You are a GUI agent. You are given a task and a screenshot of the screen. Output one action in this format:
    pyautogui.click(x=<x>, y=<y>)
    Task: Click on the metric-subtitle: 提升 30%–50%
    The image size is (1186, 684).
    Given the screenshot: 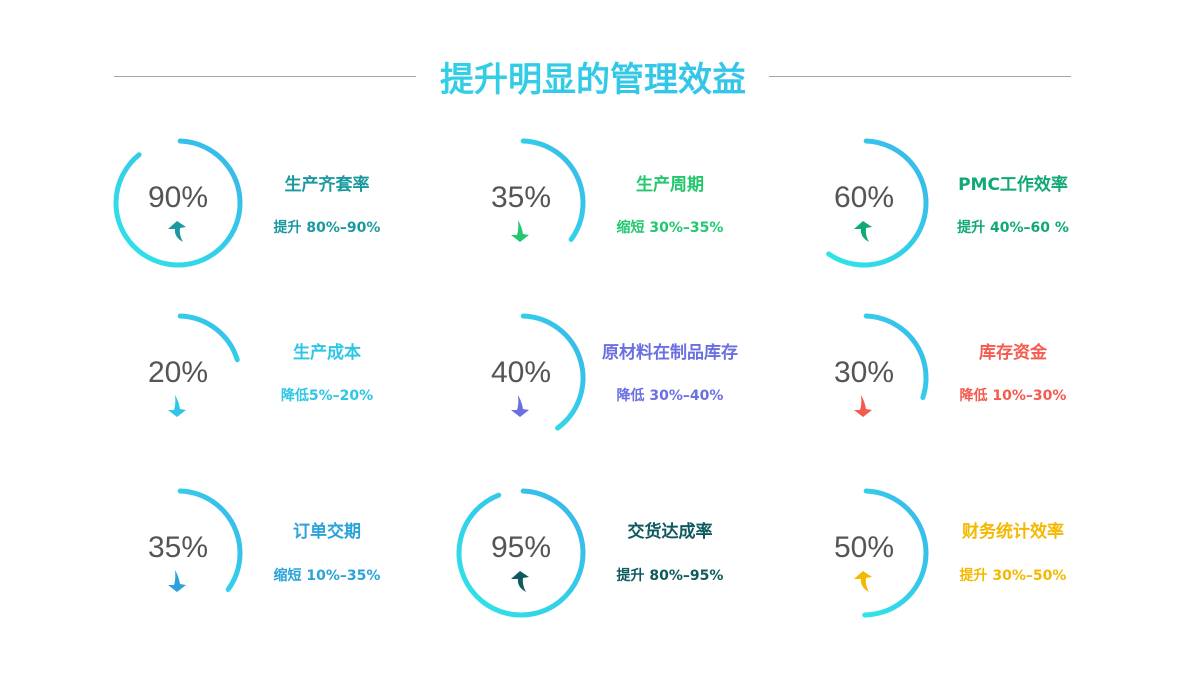 What is the action you would take?
    pyautogui.click(x=1013, y=576)
    